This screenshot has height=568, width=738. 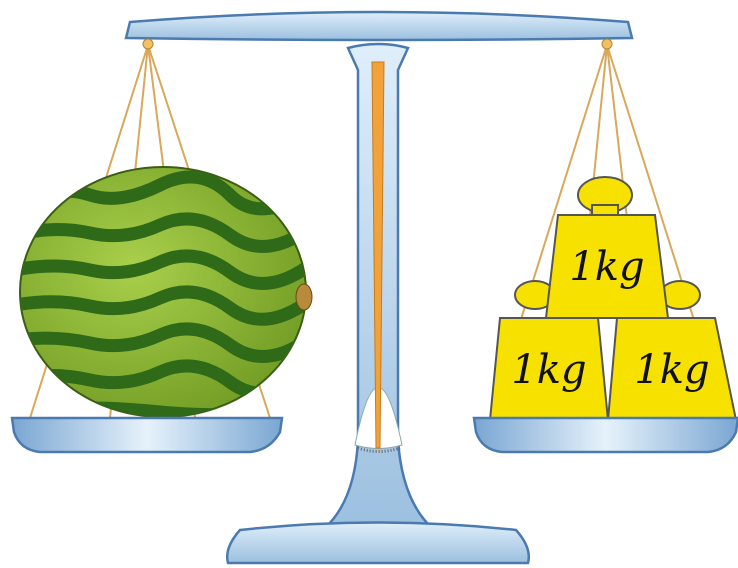 I want to click on weights, so click(x=613, y=298).